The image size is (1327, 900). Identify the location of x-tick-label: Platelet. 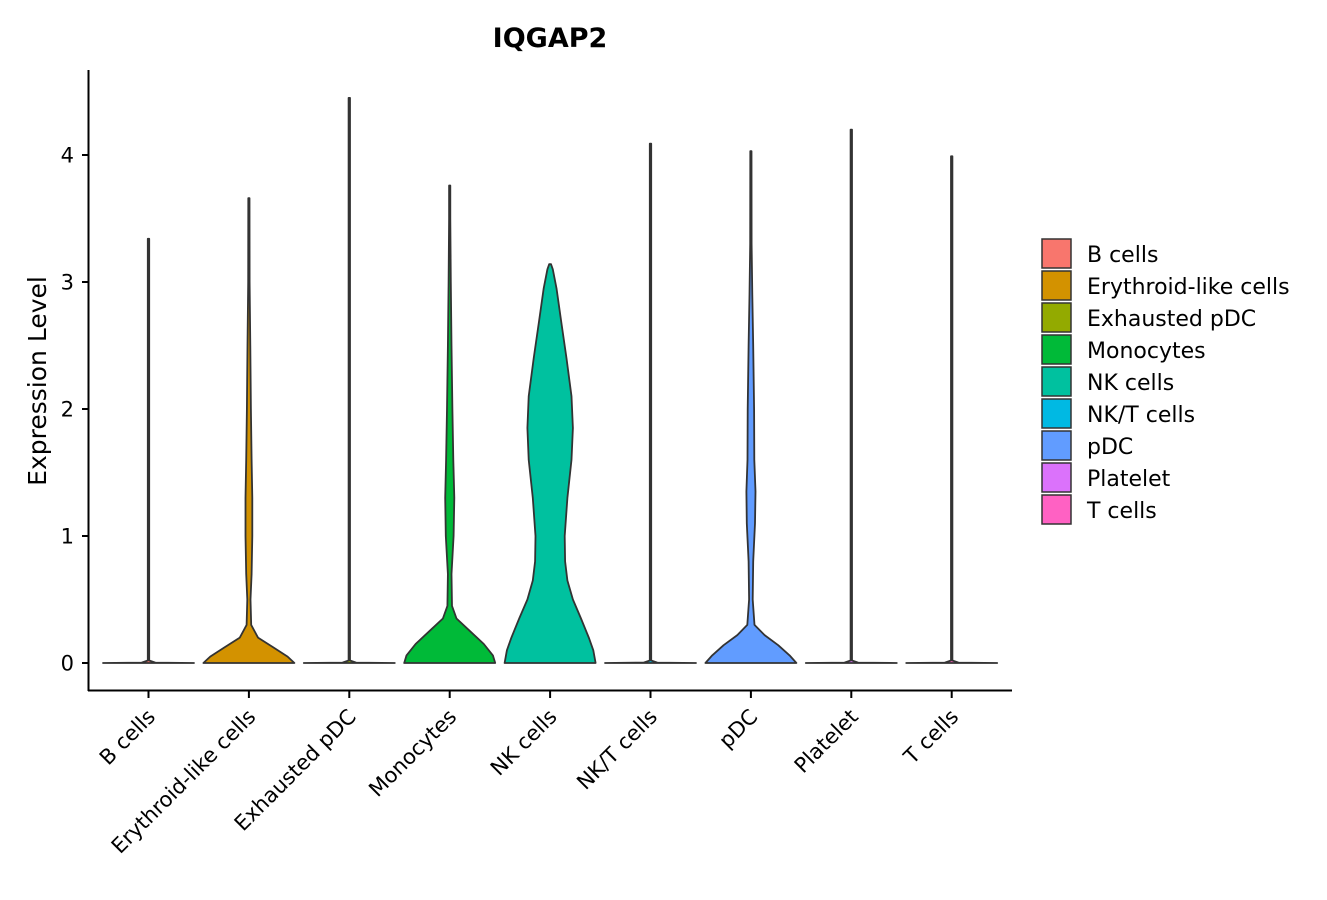
(826, 741).